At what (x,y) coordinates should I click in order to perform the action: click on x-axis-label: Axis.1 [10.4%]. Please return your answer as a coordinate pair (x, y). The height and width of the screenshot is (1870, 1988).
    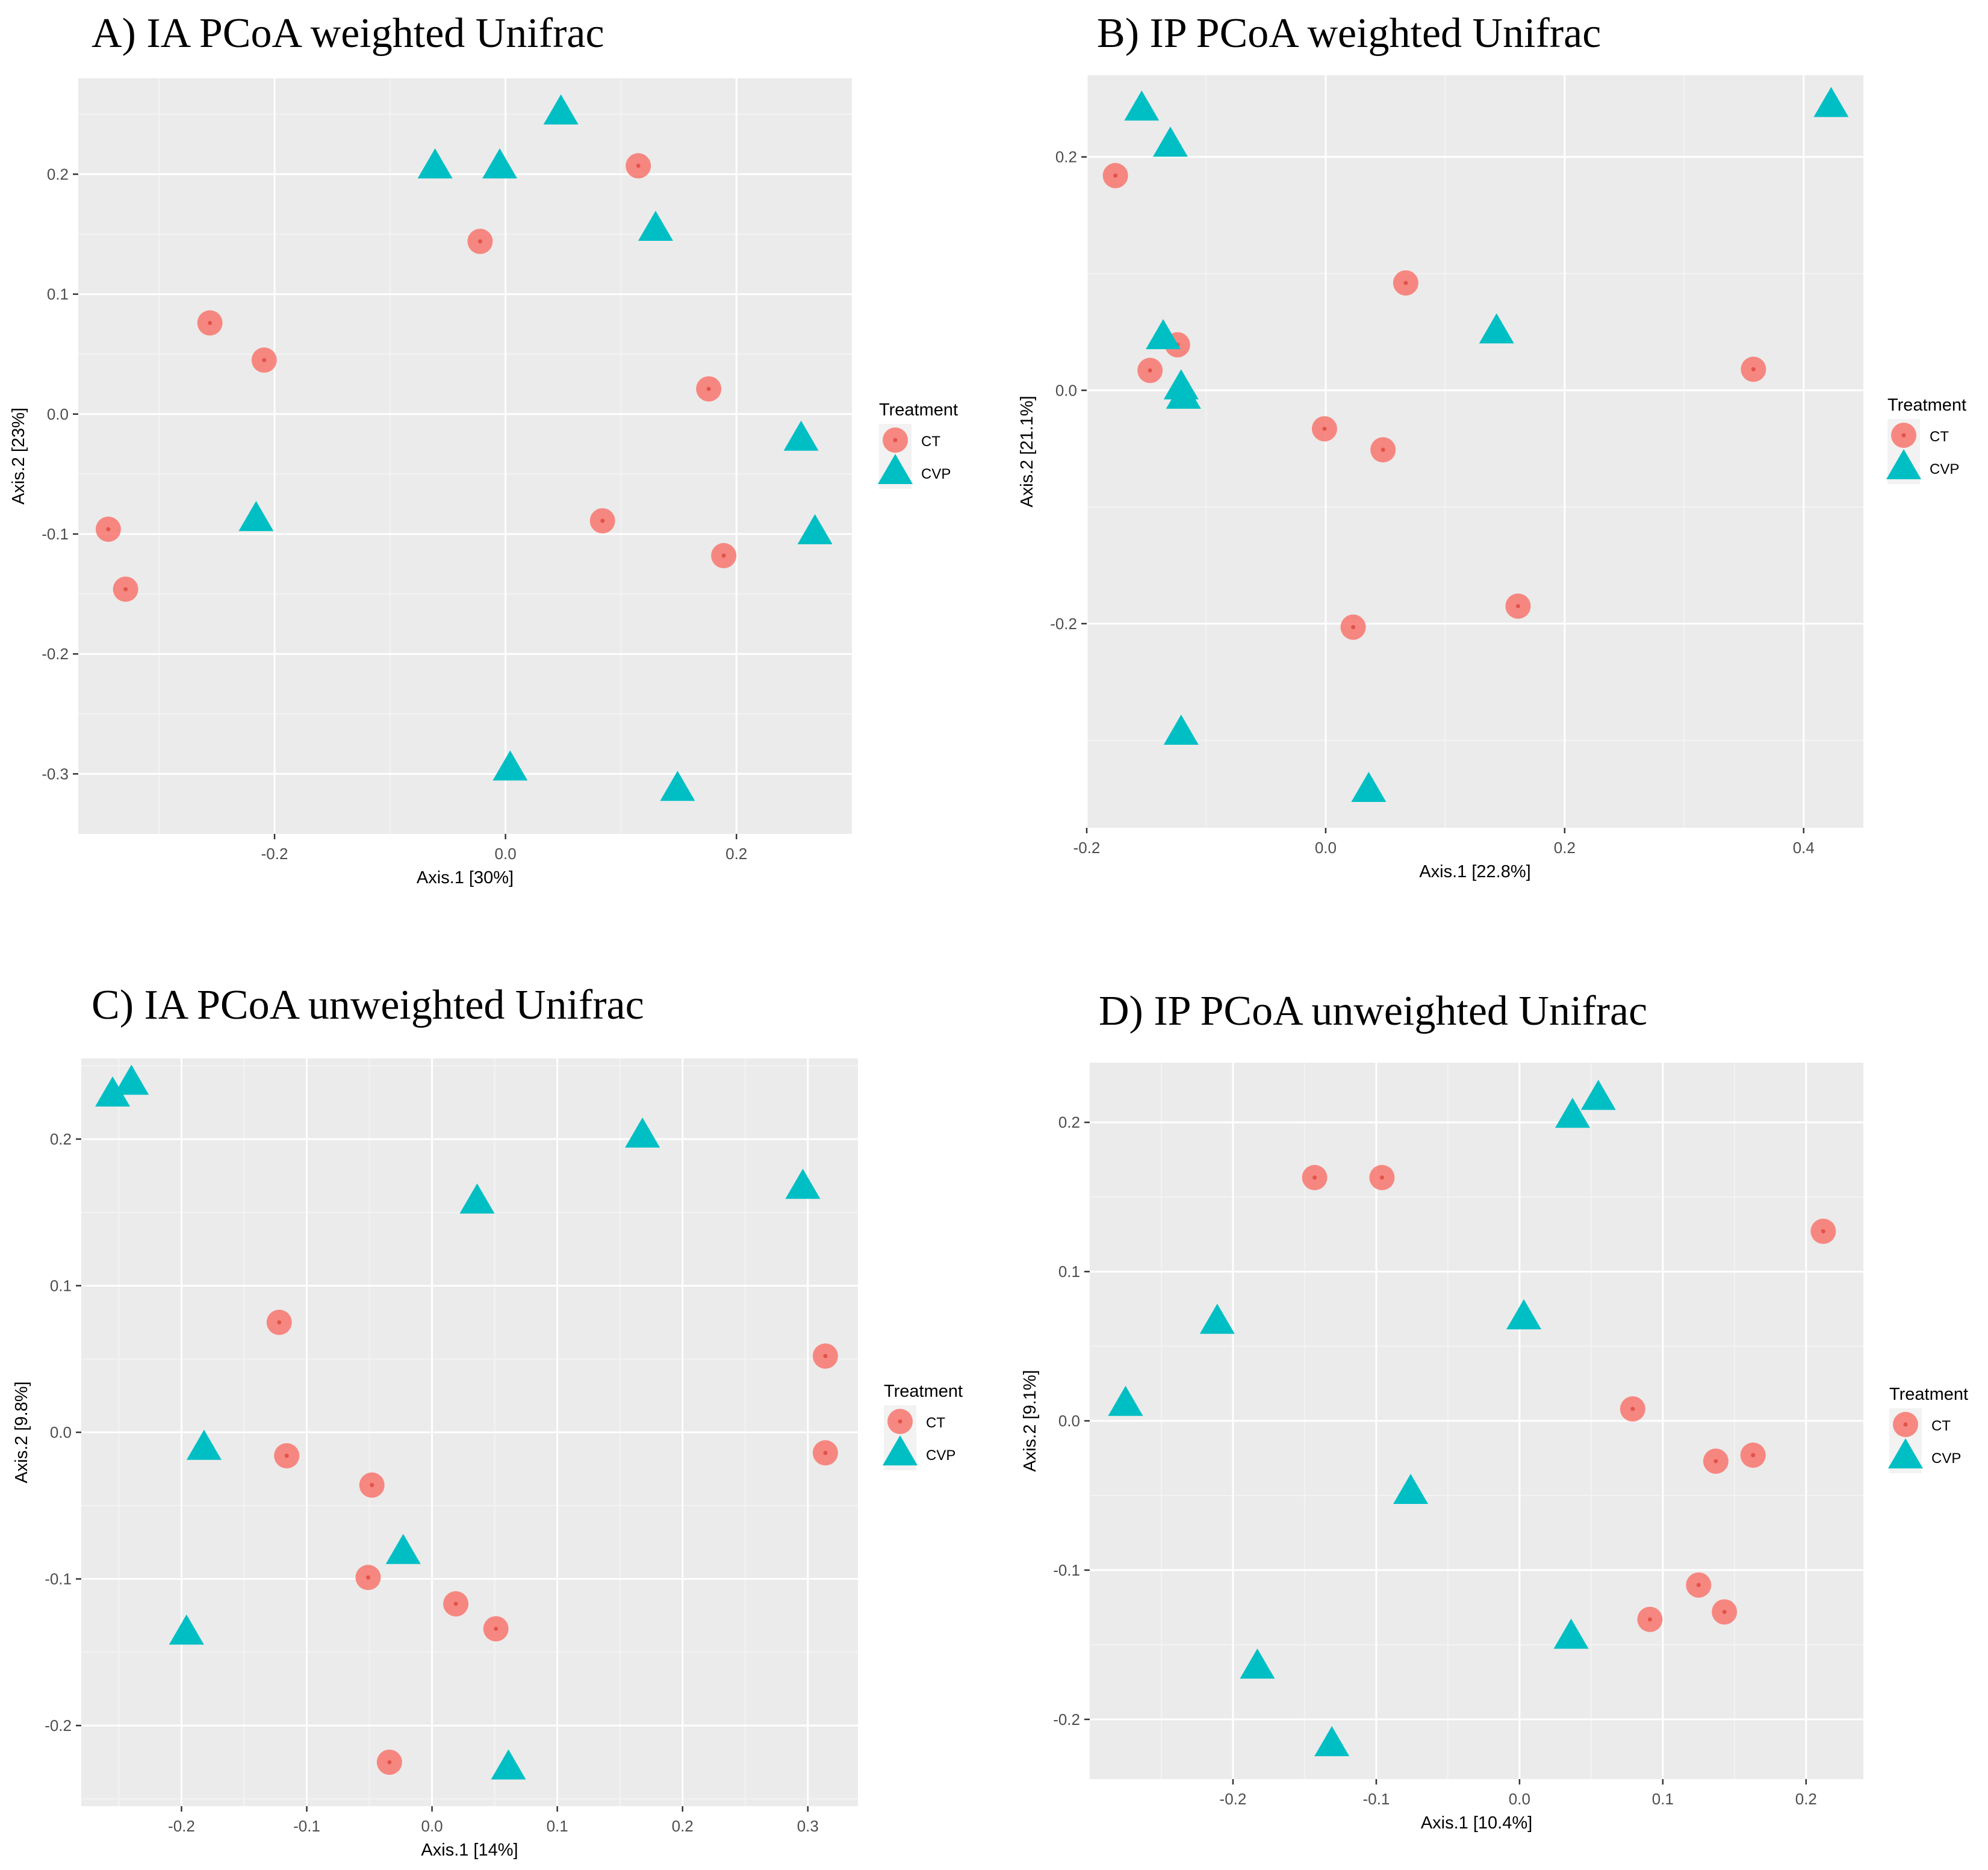
    Looking at the image, I should click on (1476, 1823).